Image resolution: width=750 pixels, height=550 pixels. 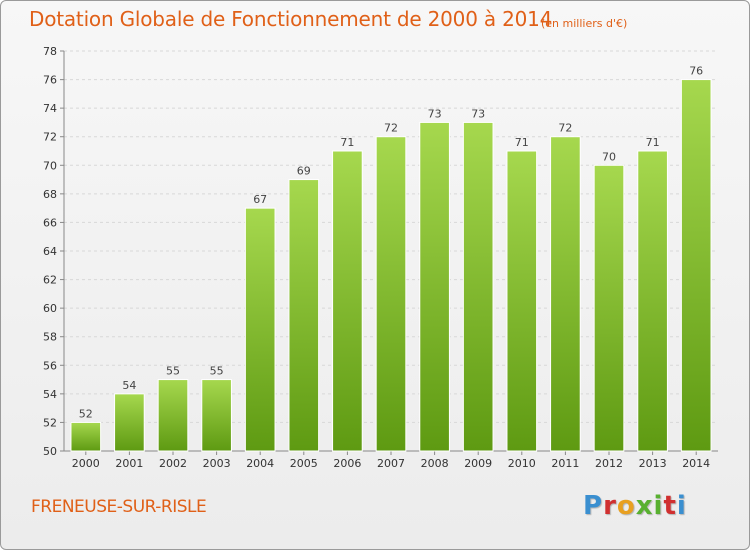 I want to click on logo-letter: P, so click(x=593, y=506).